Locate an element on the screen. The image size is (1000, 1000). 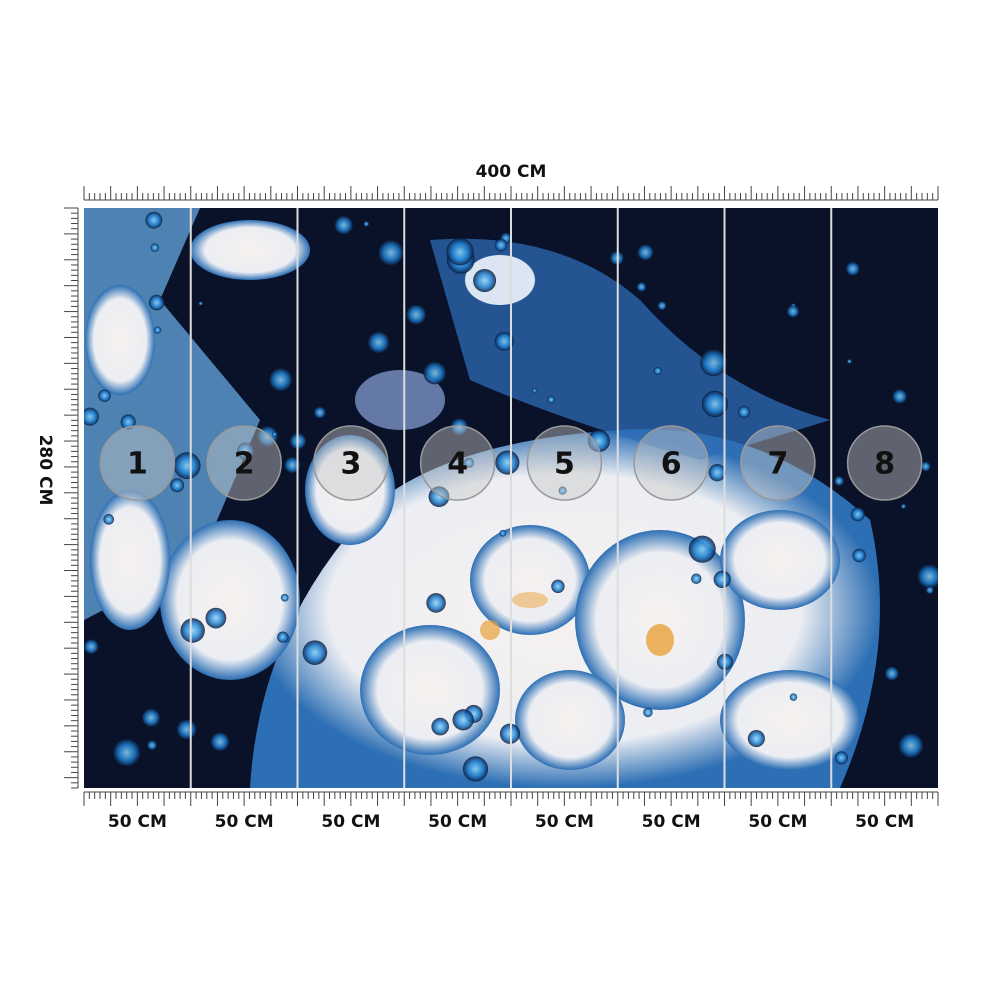
panel-number: 3 is located at coordinates (350, 464).